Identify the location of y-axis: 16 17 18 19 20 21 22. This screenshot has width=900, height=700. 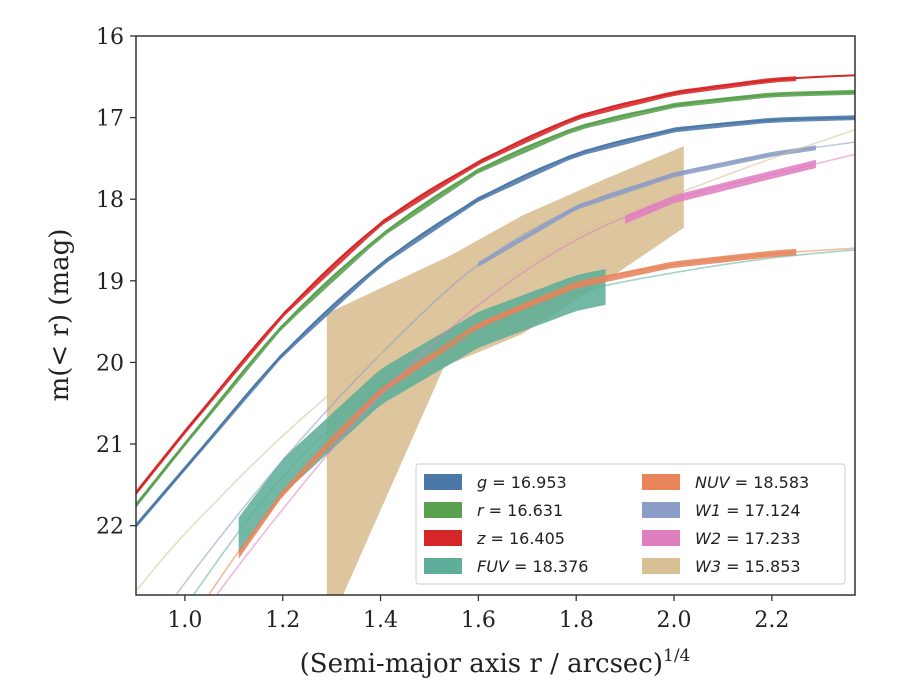
(116, 282).